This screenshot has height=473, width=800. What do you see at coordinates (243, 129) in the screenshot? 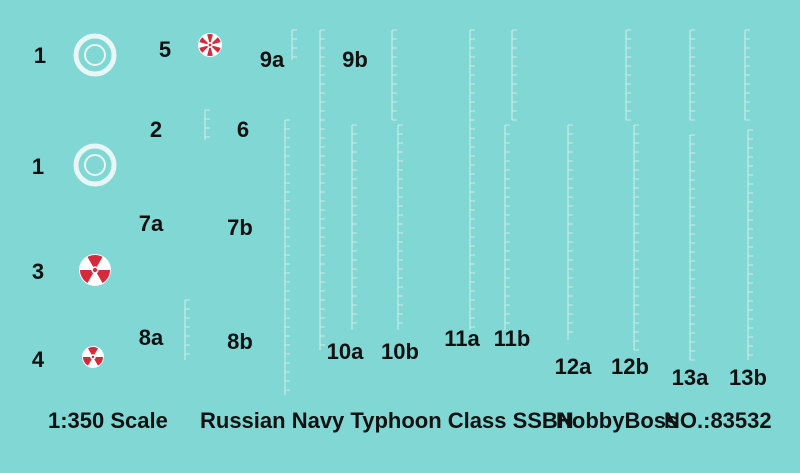
I see `decal-label: 6` at bounding box center [243, 129].